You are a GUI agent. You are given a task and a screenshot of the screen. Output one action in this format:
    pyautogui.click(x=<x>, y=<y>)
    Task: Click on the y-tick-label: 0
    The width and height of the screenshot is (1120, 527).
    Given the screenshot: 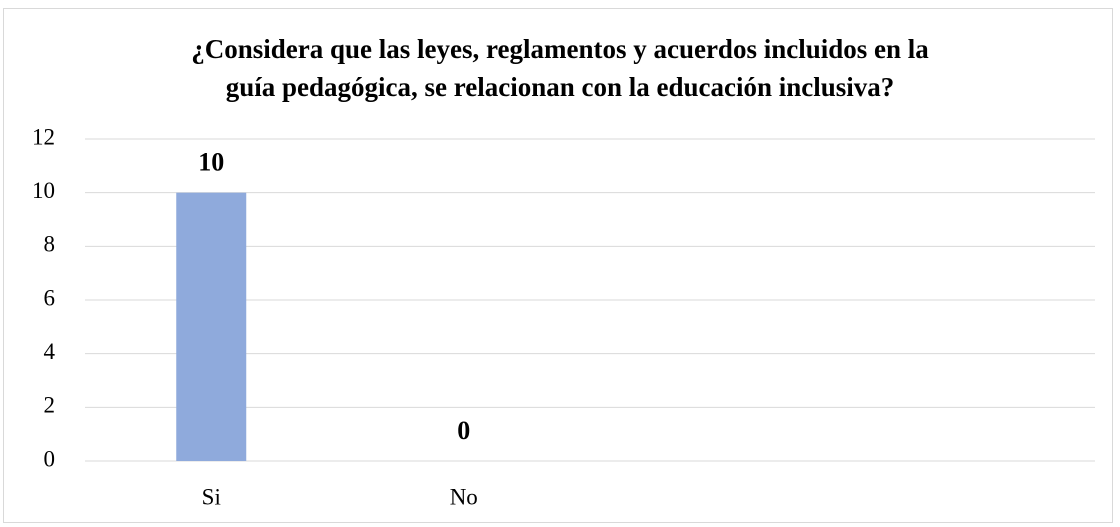 What is the action you would take?
    pyautogui.click(x=50, y=458)
    